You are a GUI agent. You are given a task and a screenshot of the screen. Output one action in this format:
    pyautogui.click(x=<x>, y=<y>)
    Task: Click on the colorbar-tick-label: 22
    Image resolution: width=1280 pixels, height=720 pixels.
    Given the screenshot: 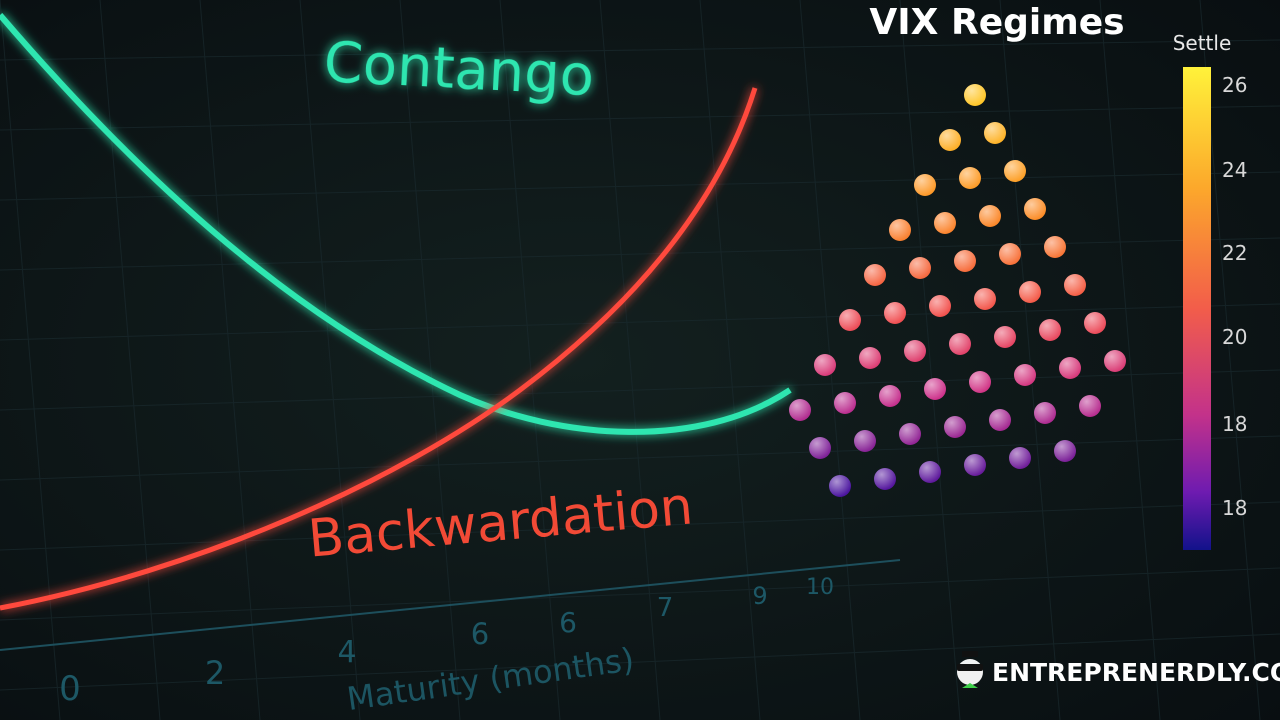 What is the action you would take?
    pyautogui.click(x=1234, y=253)
    